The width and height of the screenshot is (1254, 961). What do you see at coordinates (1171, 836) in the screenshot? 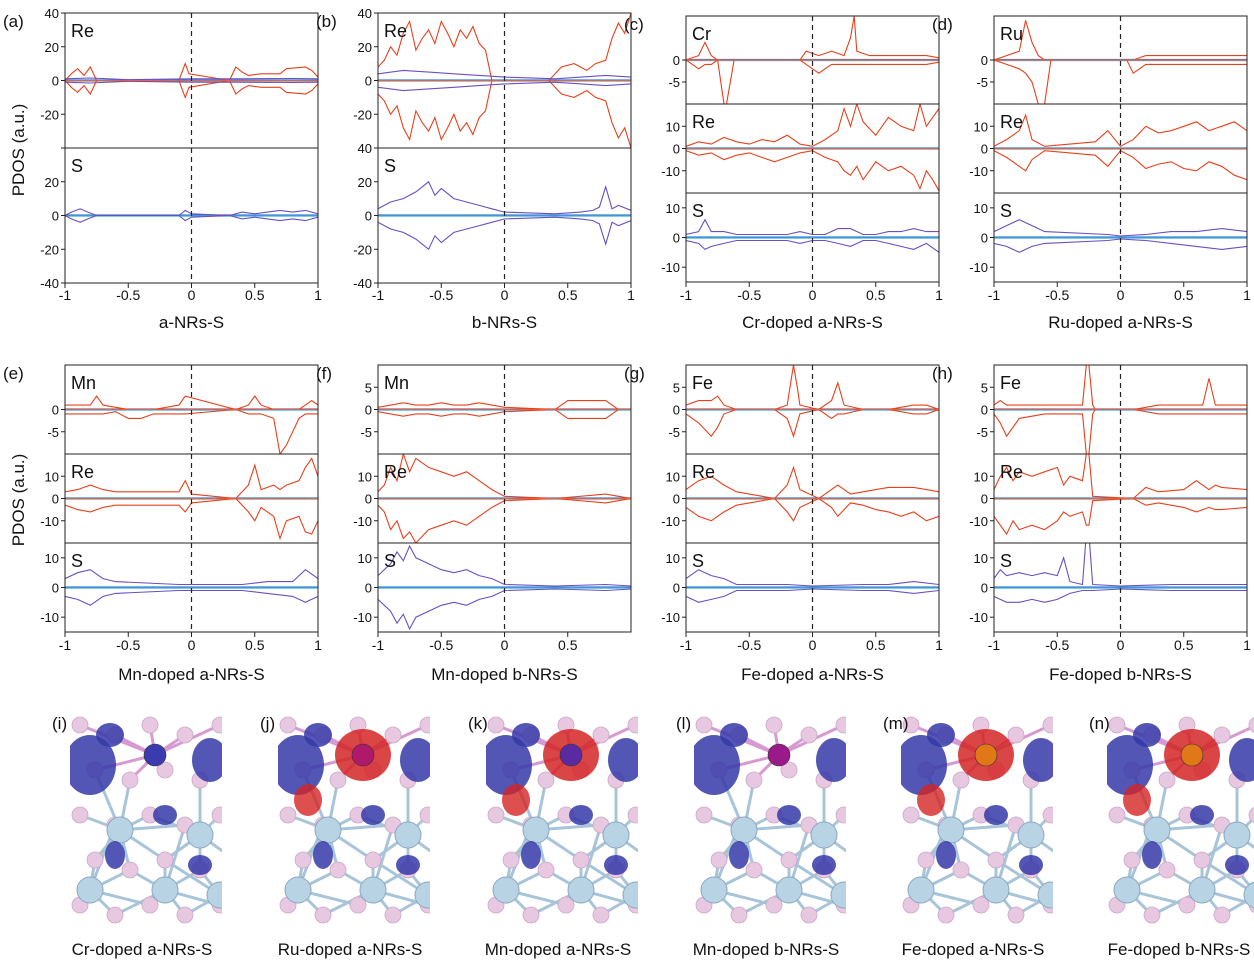
I see `structure-panel-n: (n) Fe-doped b-NRs-S` at bounding box center [1171, 836].